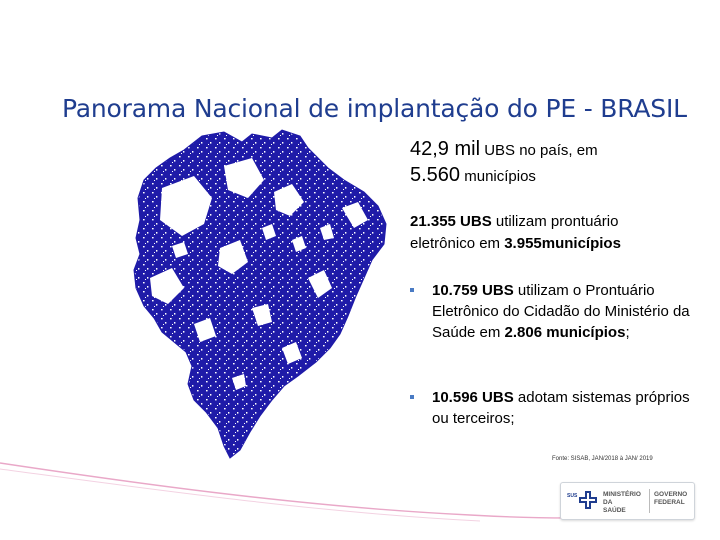  I want to click on sus-label: SUS, so click(572, 496).